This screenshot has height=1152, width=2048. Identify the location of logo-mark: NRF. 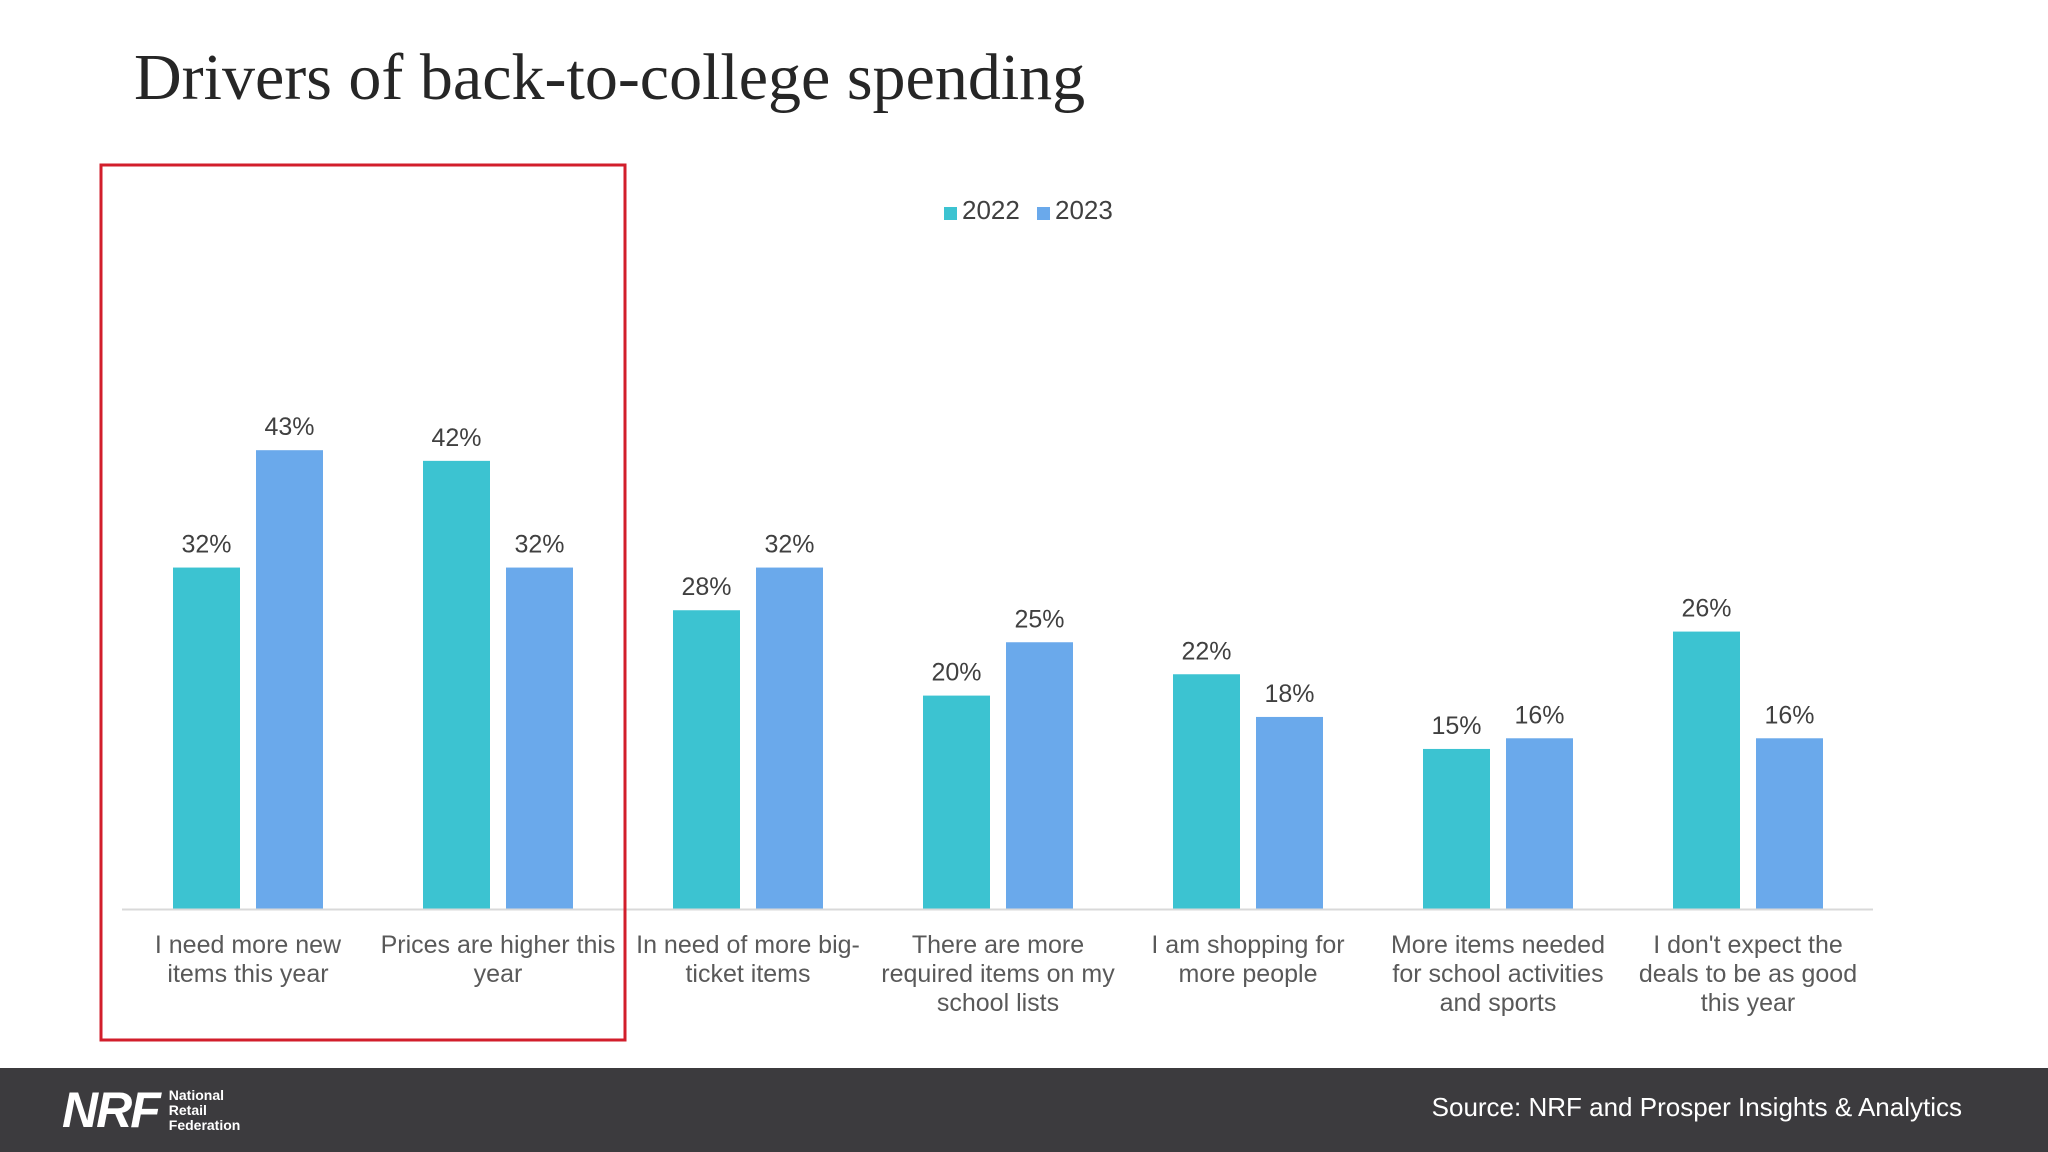
(111, 1110).